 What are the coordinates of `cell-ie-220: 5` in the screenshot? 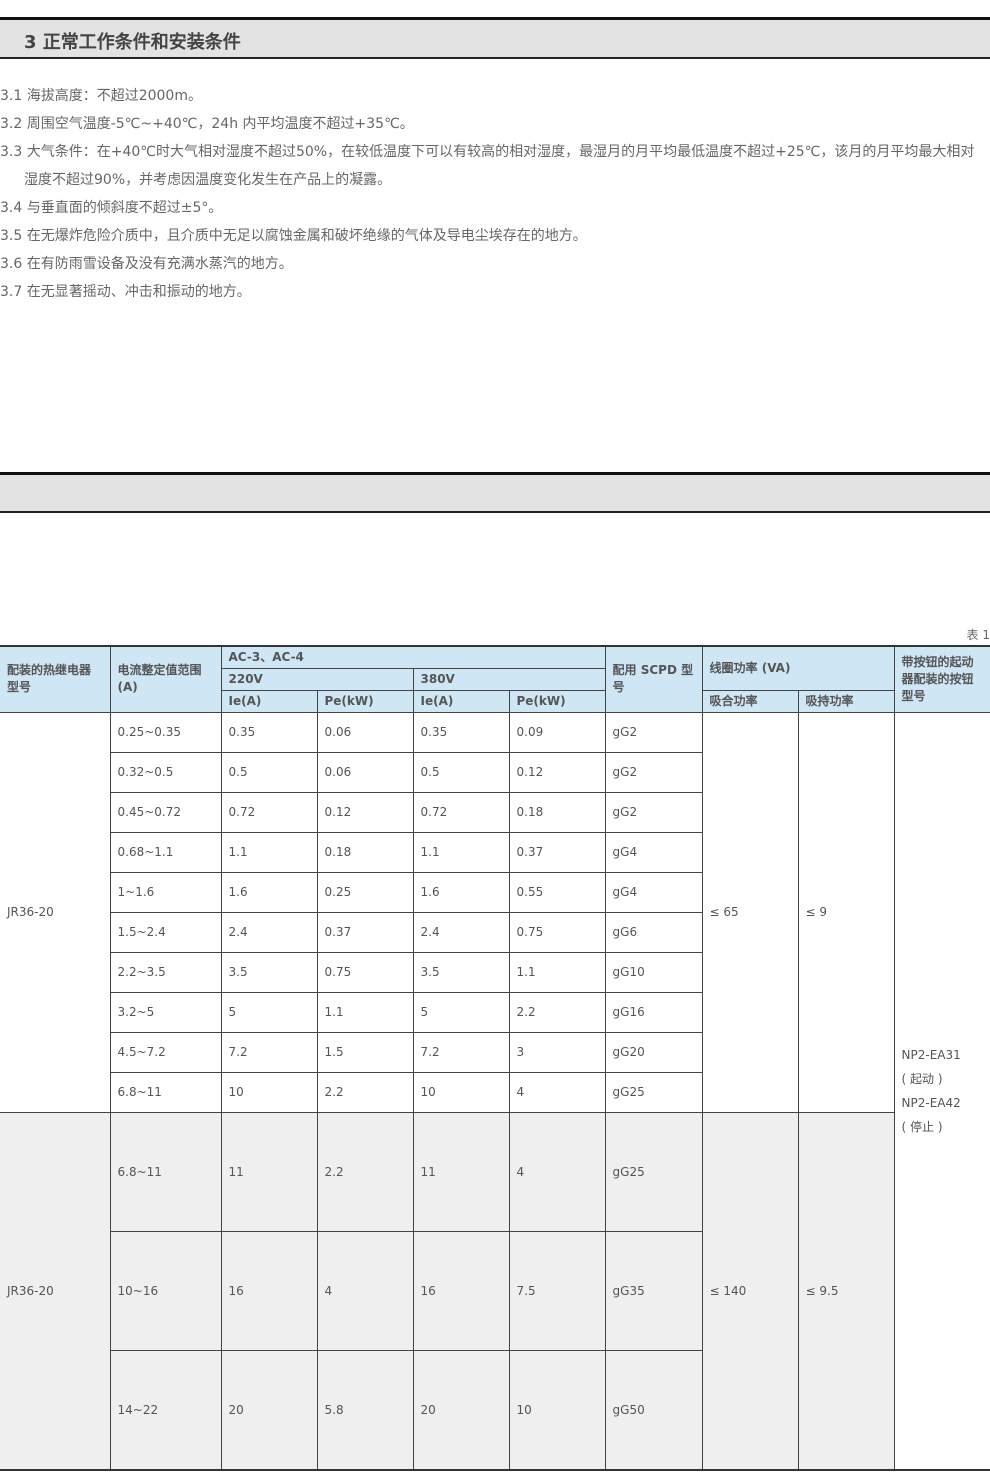 It's located at (269, 1012).